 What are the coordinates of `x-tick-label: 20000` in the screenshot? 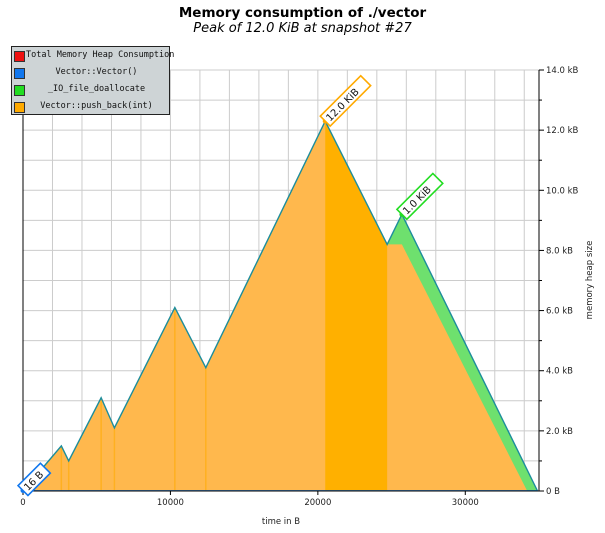 It's located at (317, 503).